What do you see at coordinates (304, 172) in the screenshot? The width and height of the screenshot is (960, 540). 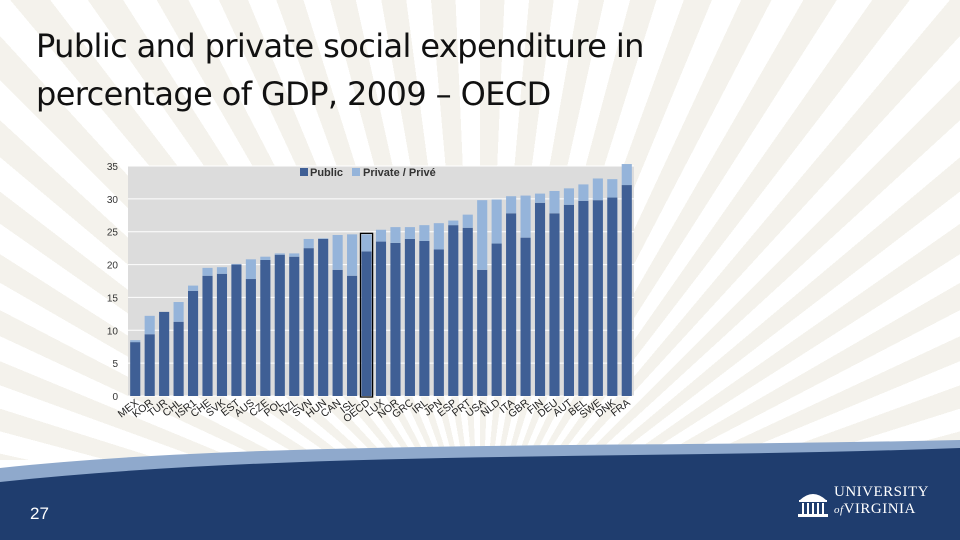 I see `legend-swatch-public` at bounding box center [304, 172].